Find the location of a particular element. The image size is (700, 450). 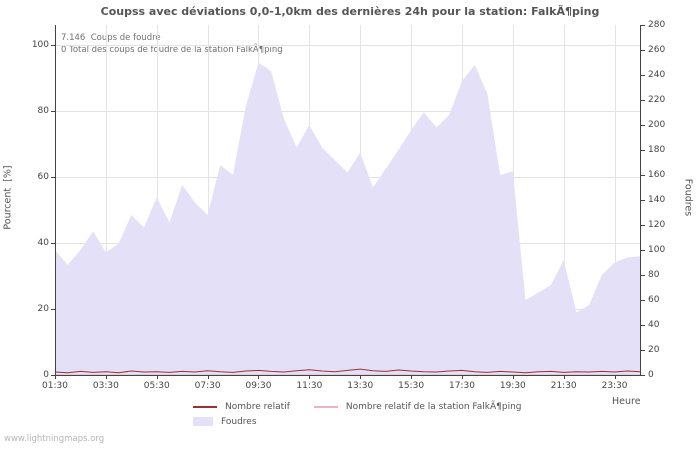

legend-swatch-foudres is located at coordinates (203, 421).